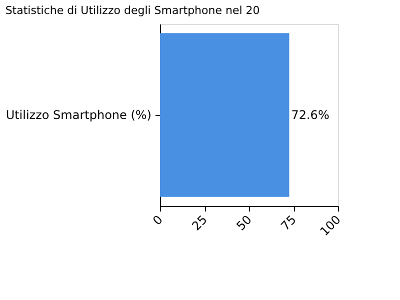 The width and height of the screenshot is (400, 300). I want to click on data-label: 72.6%, so click(310, 115).